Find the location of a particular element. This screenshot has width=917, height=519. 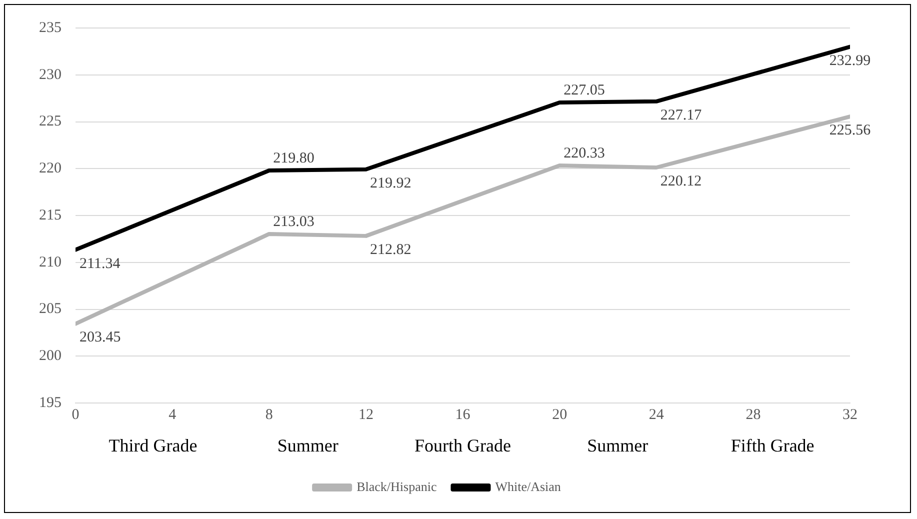

data-label: 211.34 is located at coordinates (100, 264).